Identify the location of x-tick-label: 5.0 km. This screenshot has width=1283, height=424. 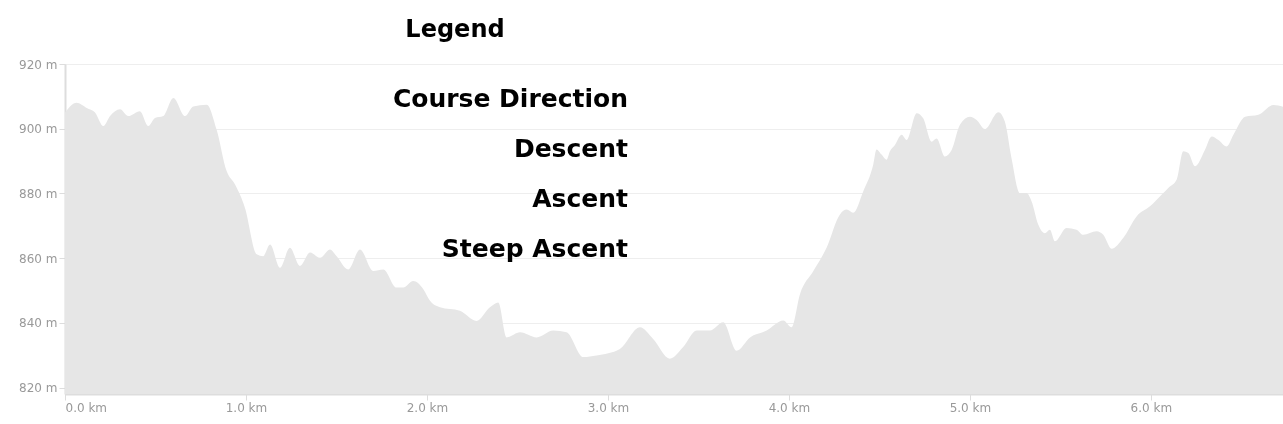
(970, 407).